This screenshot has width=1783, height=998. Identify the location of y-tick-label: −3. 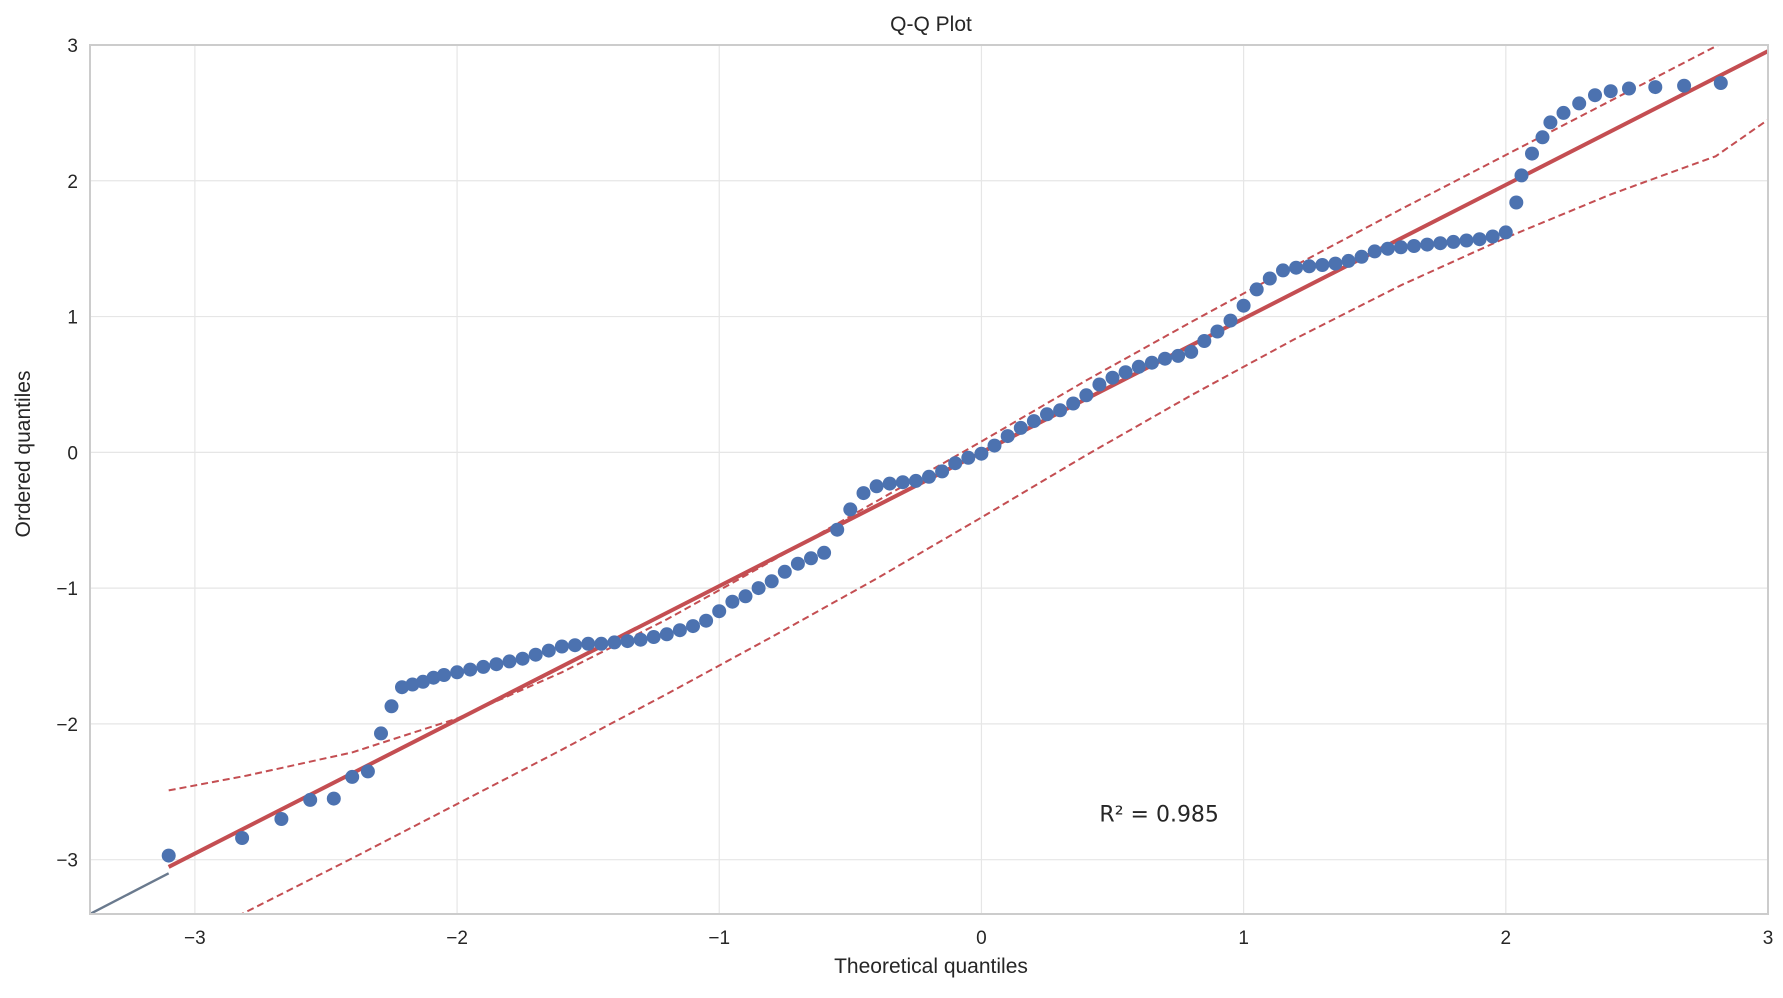
(67, 861).